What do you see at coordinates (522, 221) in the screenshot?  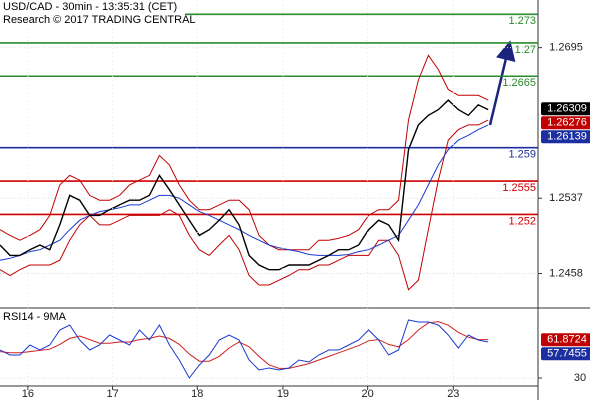 I see `level-label: 1.252` at bounding box center [522, 221].